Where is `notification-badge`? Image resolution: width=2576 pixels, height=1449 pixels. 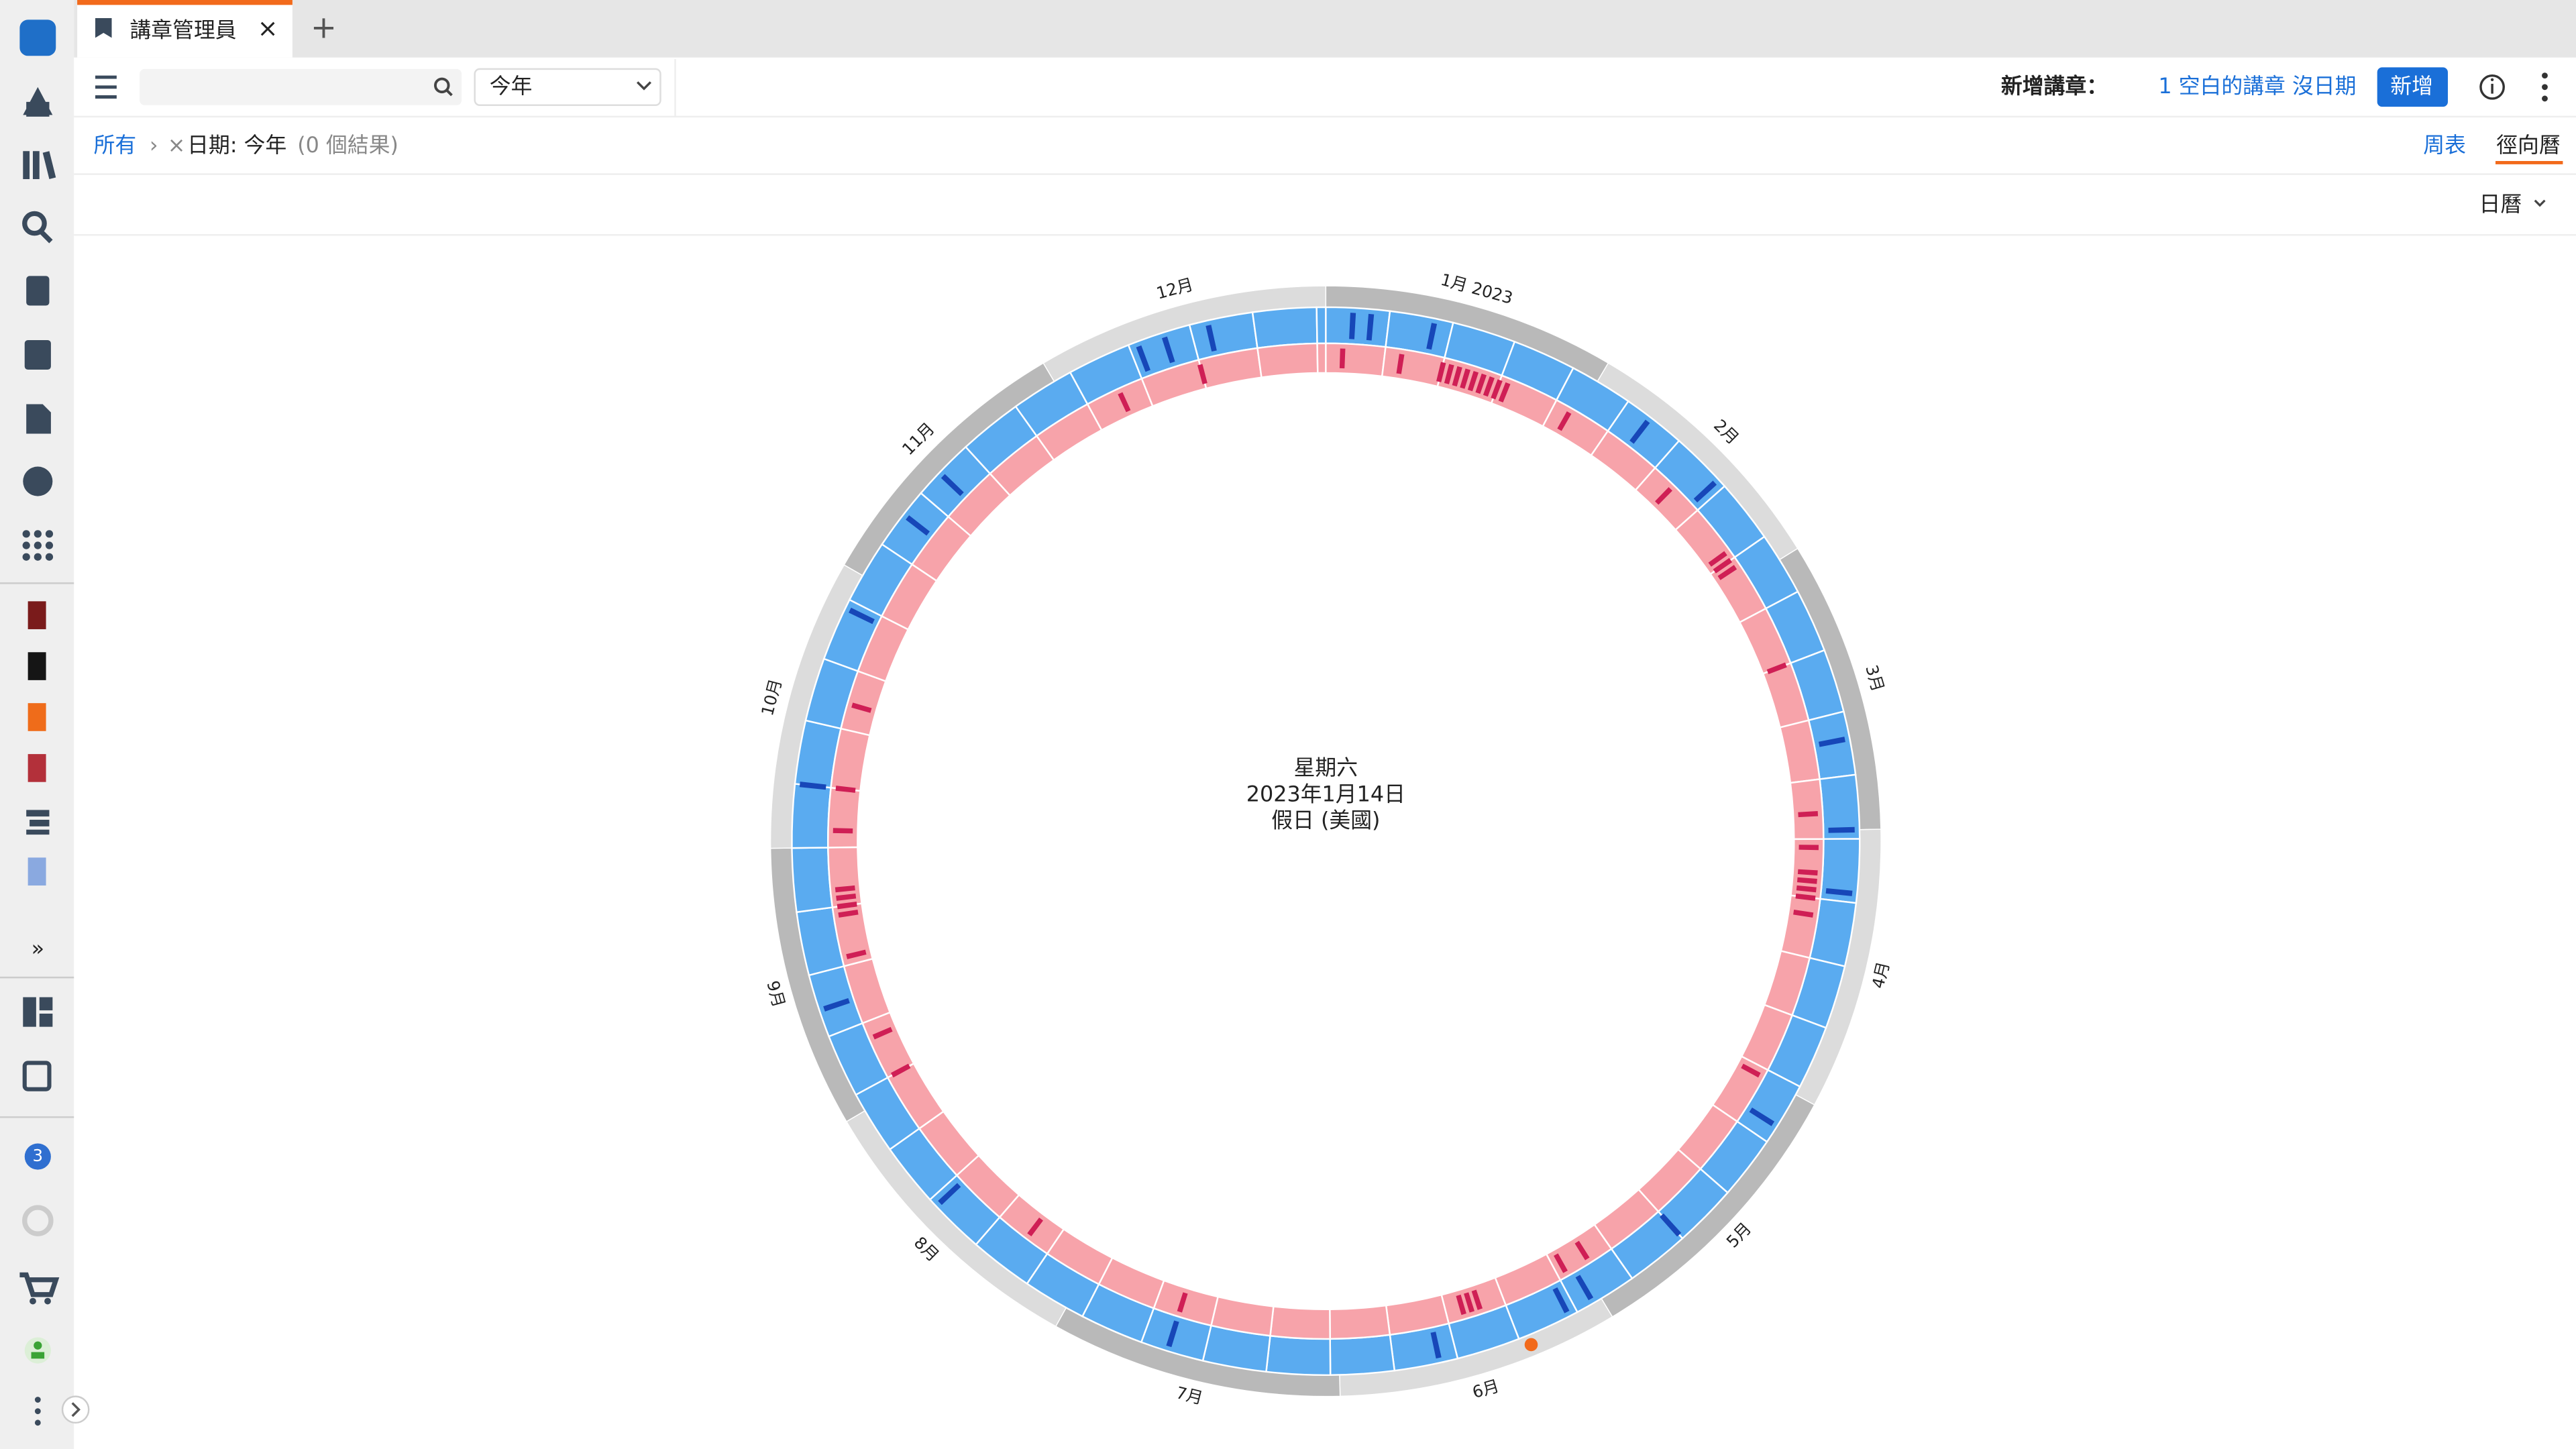 notification-badge is located at coordinates (37, 1156).